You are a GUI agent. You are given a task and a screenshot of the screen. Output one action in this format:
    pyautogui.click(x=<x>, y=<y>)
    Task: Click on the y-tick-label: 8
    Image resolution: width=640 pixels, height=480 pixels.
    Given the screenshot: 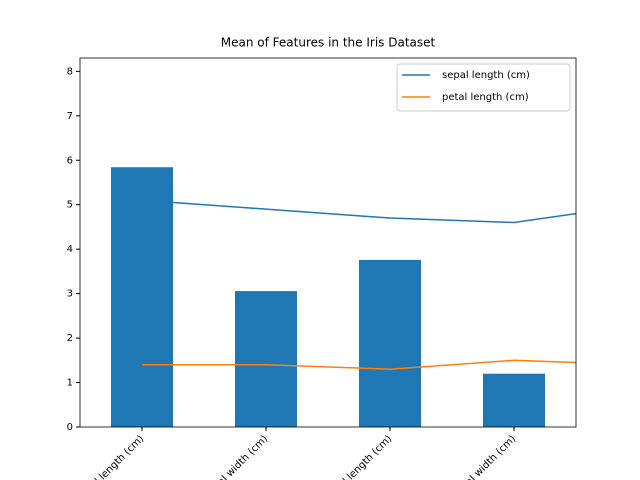 What is the action you would take?
    pyautogui.click(x=70, y=71)
    